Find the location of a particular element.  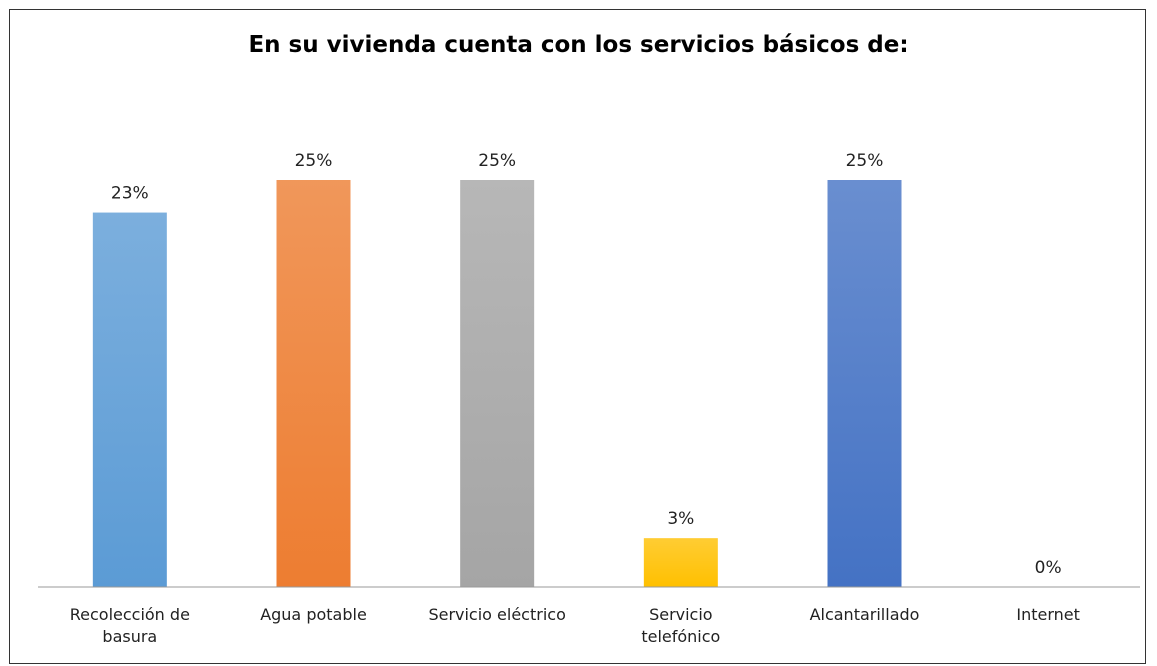

x-tick-label: Servicio telefónico is located at coordinates (681, 625).